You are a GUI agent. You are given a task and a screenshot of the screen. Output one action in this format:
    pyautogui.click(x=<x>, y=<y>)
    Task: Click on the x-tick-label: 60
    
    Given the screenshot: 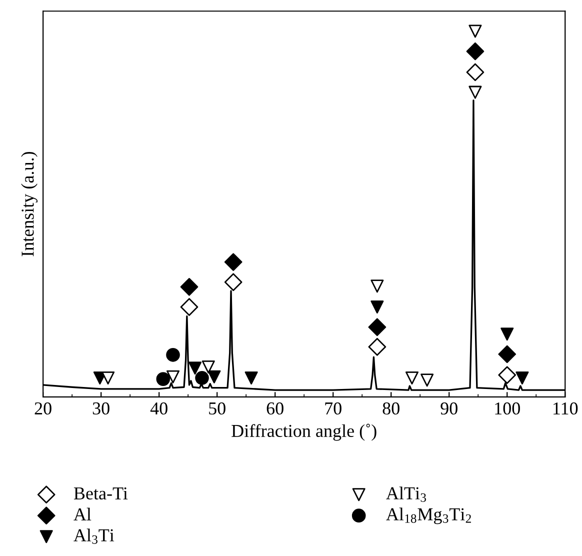 What is the action you would take?
    pyautogui.click(x=275, y=408)
    